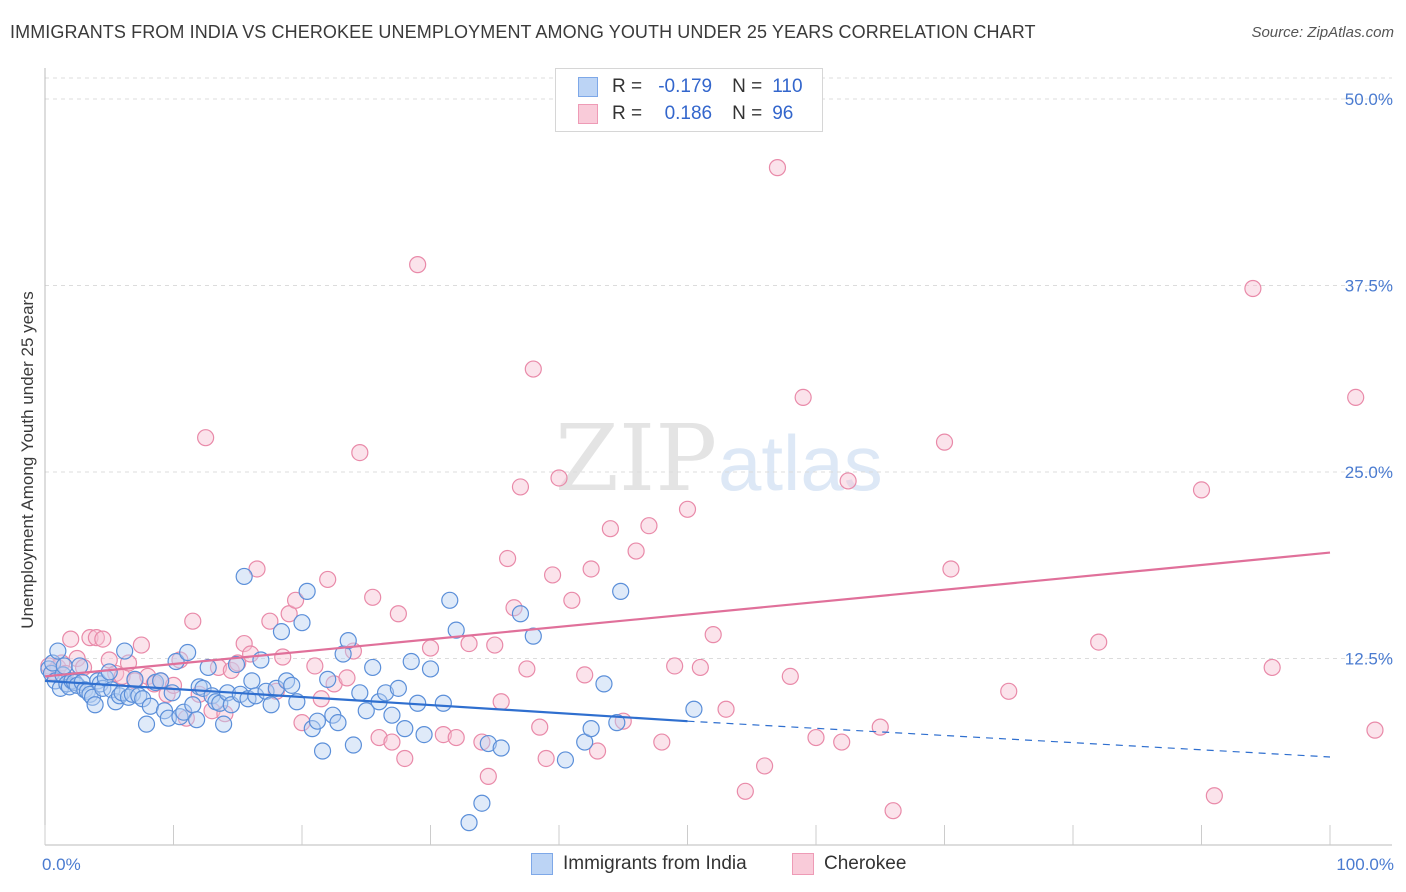 The image size is (1406, 892). I want to click on watermark: ZIP atlas, so click(719, 458).